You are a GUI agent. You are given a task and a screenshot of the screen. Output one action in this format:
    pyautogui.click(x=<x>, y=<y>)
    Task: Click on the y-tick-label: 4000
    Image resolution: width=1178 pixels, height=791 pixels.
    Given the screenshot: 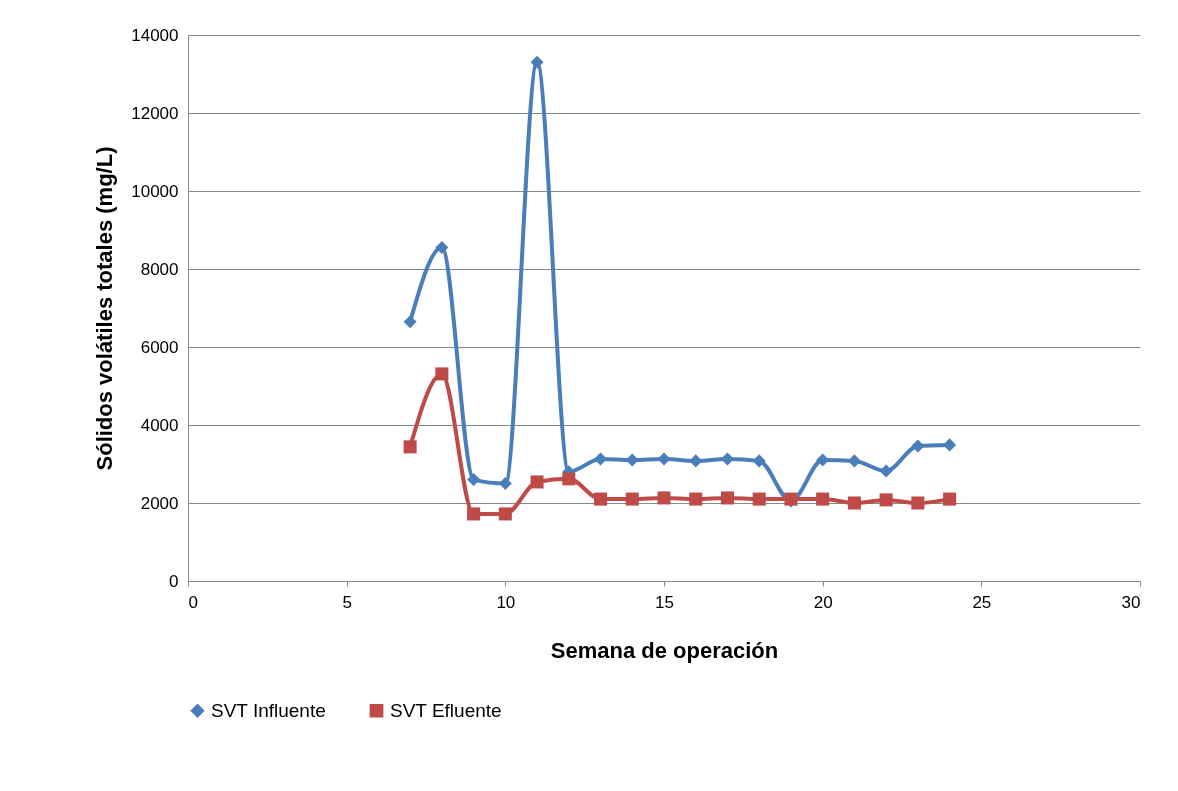 What is the action you would take?
    pyautogui.click(x=159, y=425)
    